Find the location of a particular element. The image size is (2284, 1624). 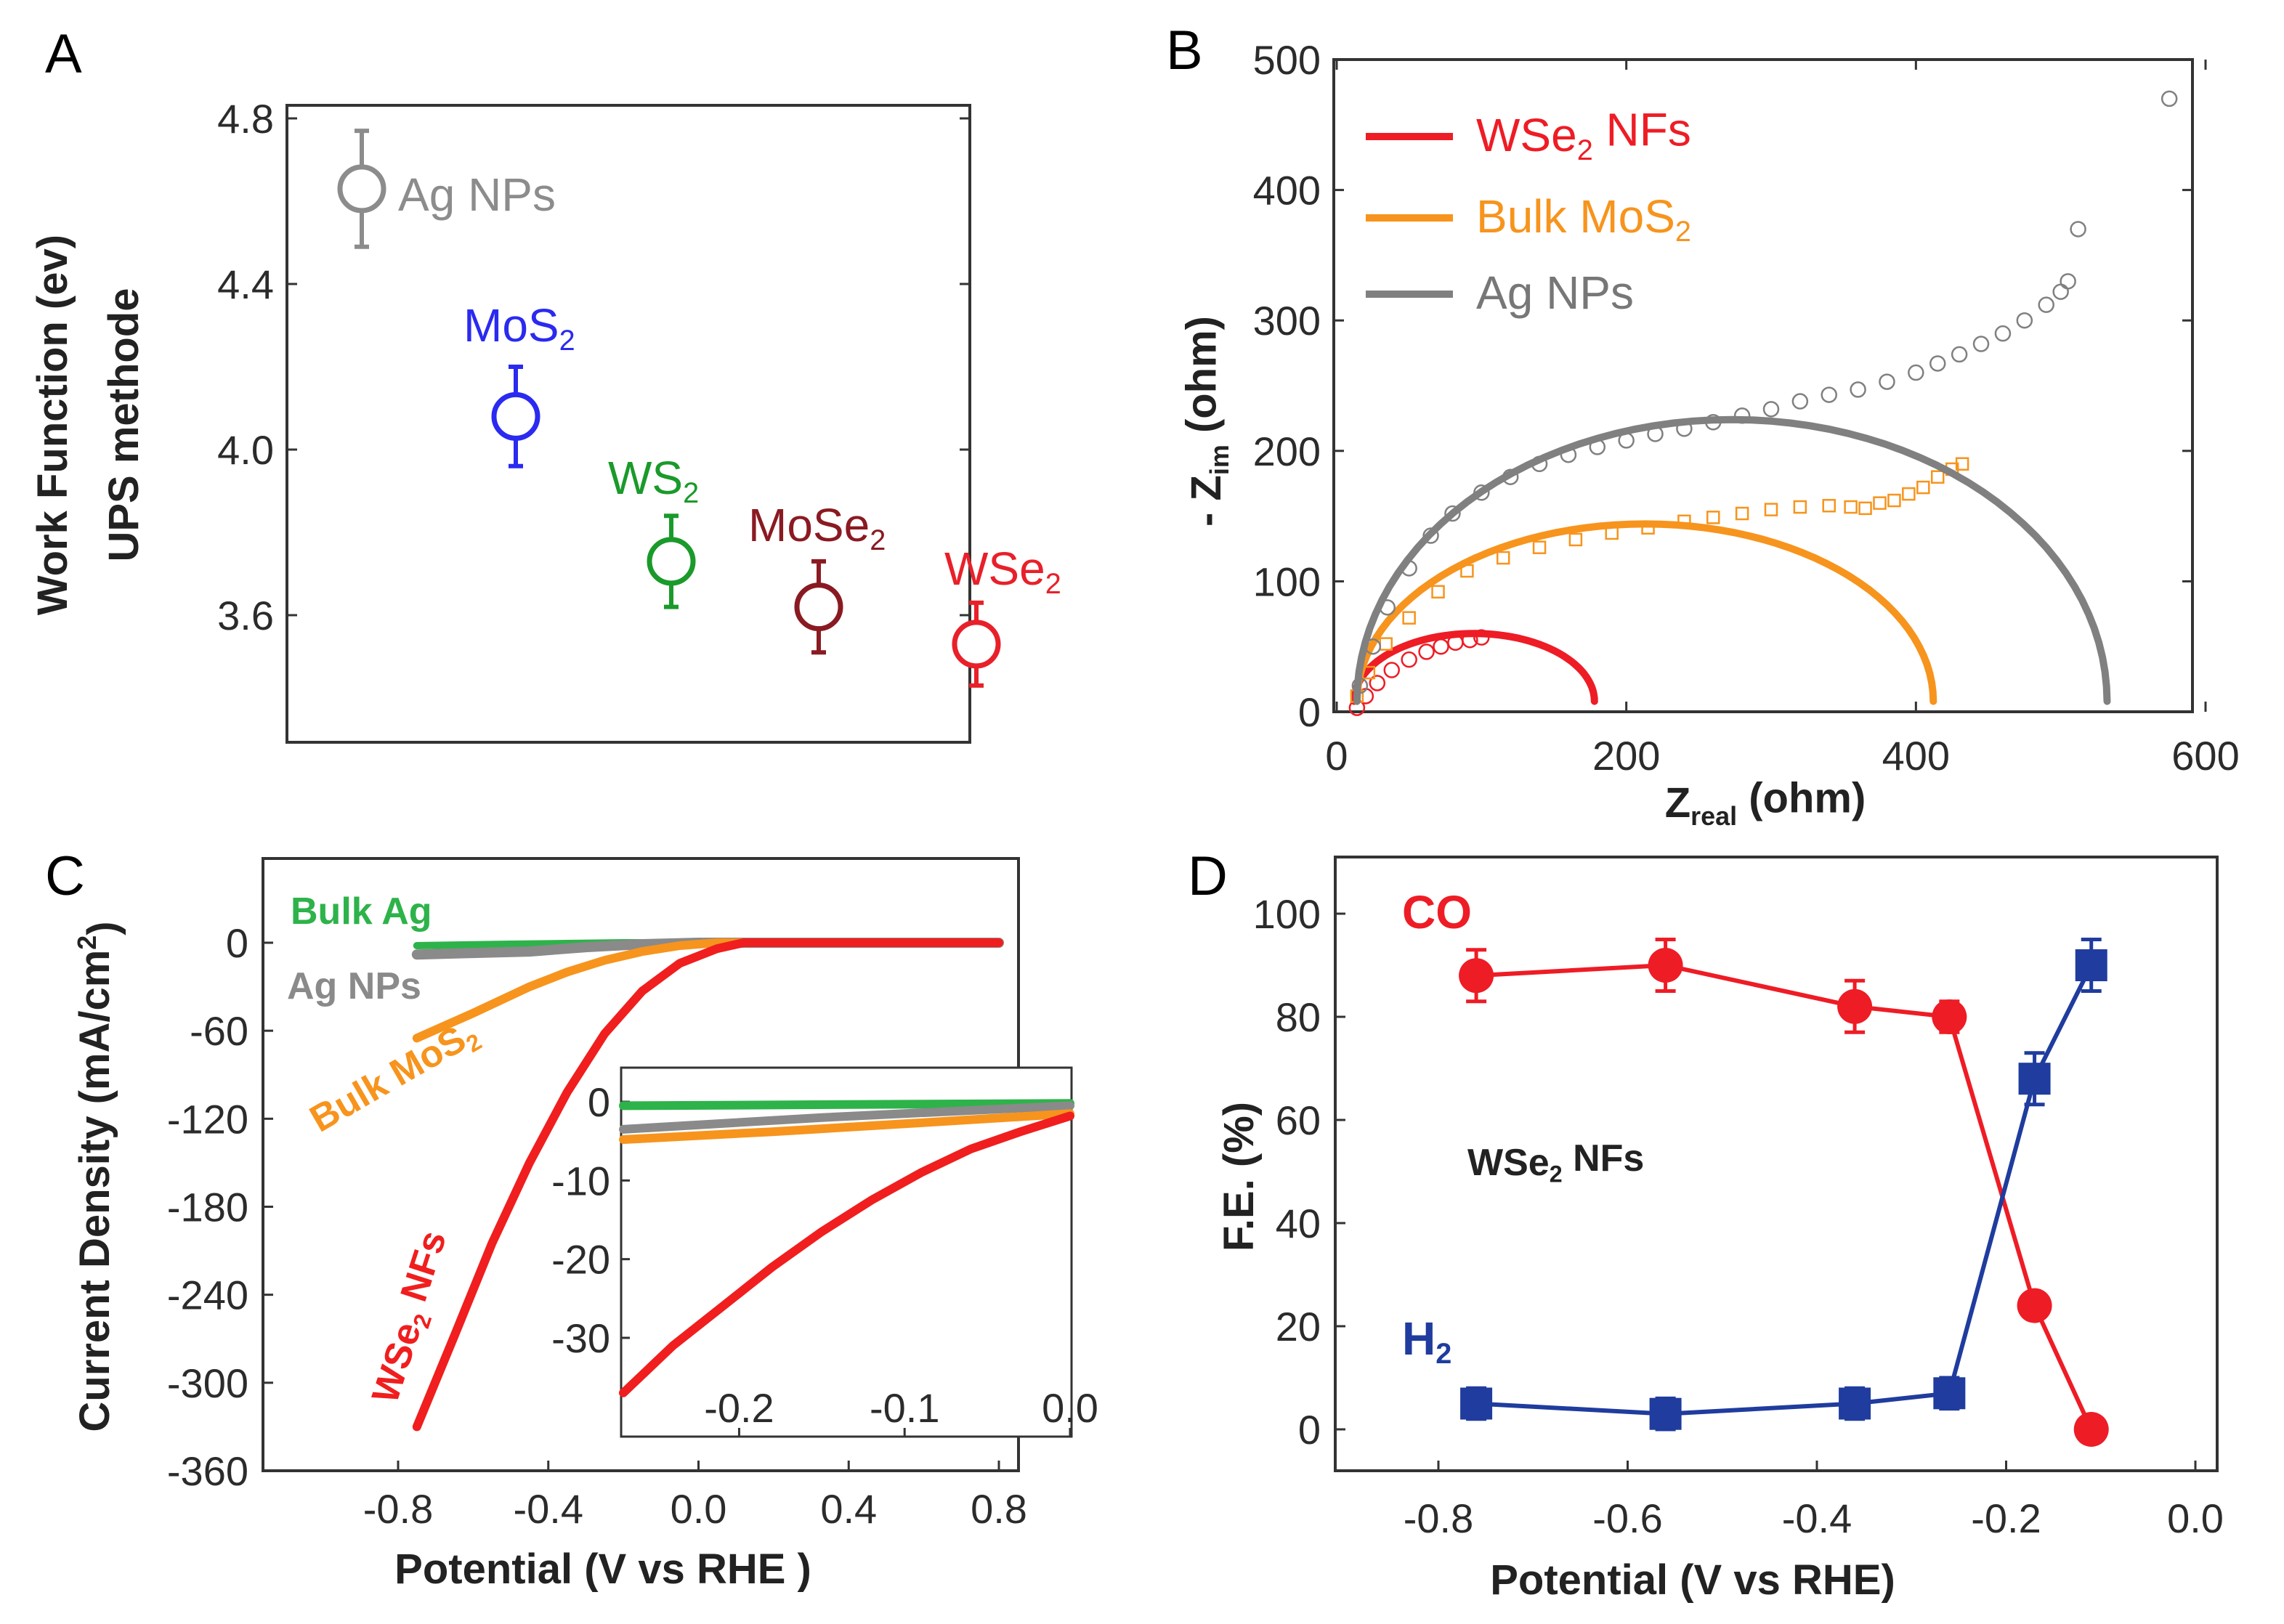

plot-frame is located at coordinates (1777, 1164).